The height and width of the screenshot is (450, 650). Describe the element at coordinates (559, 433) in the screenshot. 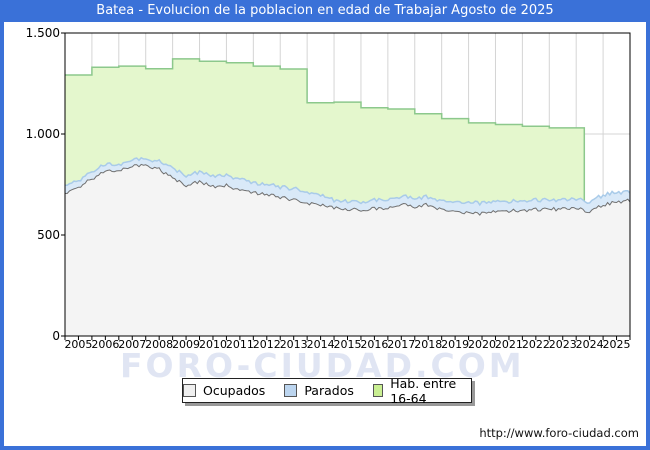

I see `footer-url: http://www.foro-ciudad.com` at that location.